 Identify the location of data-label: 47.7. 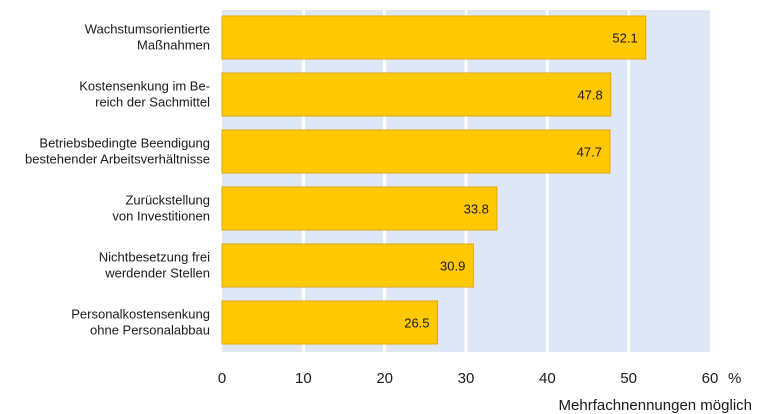
(589, 152).